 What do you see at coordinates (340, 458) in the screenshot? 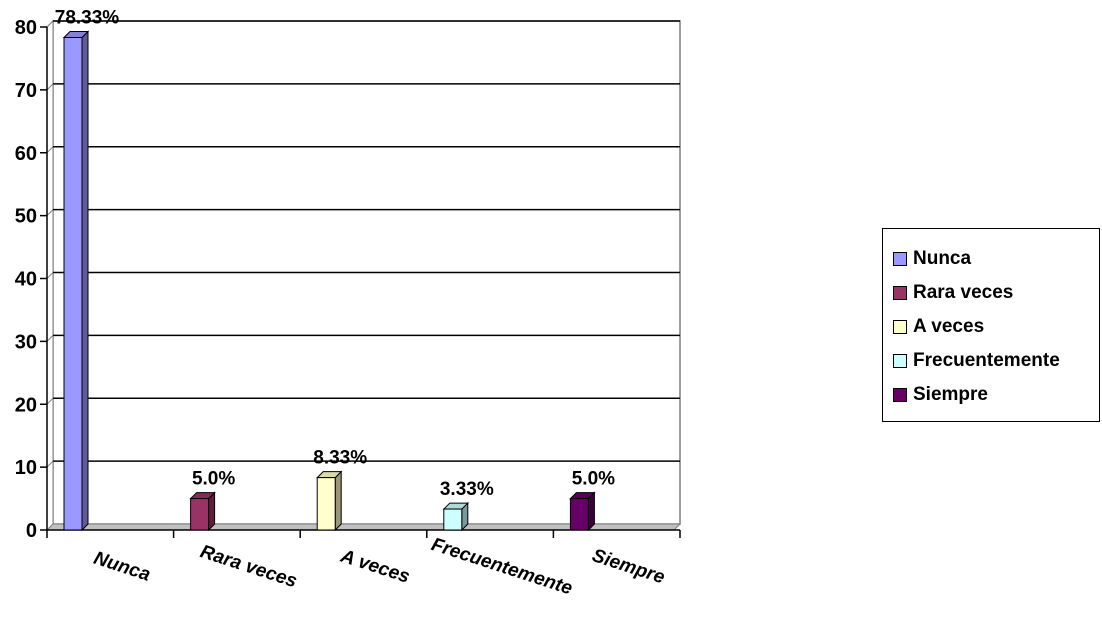
I see `data-label: 8.33%` at bounding box center [340, 458].